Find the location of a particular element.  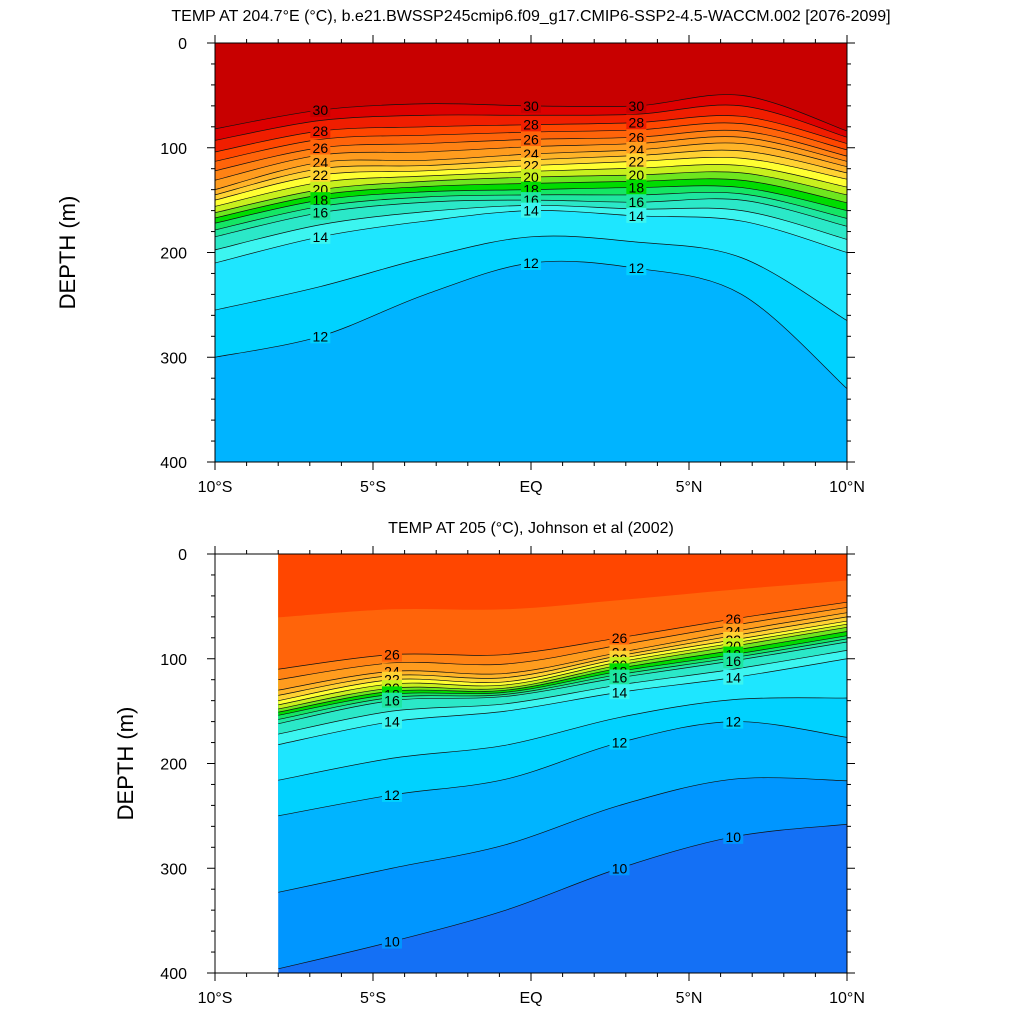

contour-label-22: 22 is located at coordinates (637, 161).